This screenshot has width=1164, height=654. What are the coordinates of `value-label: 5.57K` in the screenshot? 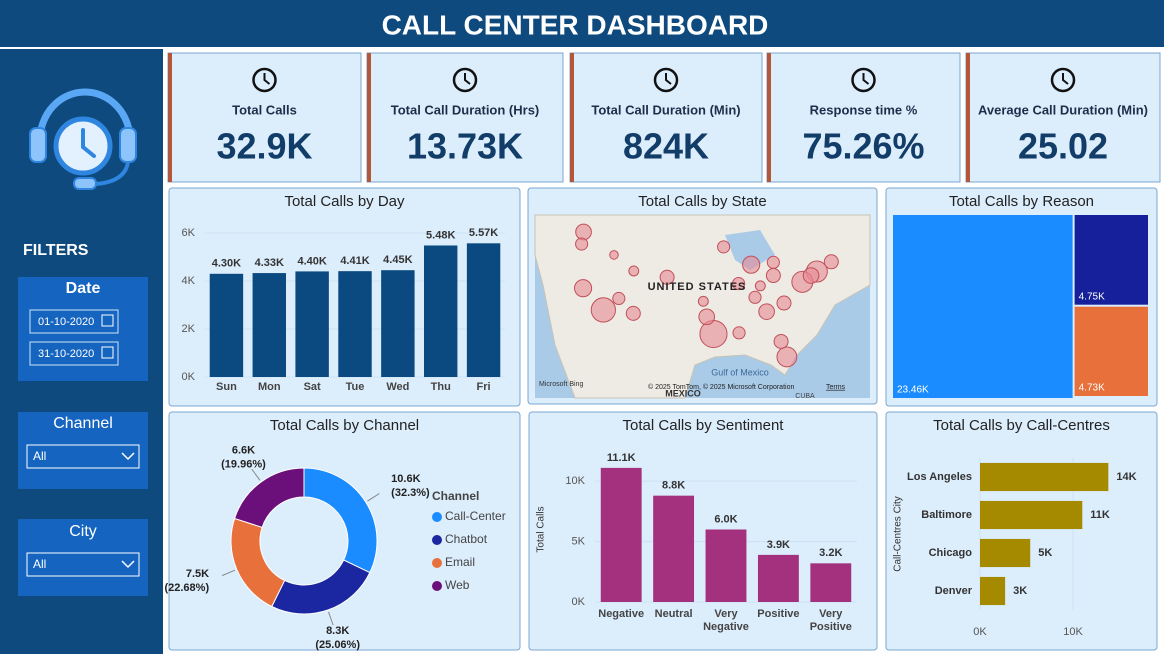 It's located at (483, 233).